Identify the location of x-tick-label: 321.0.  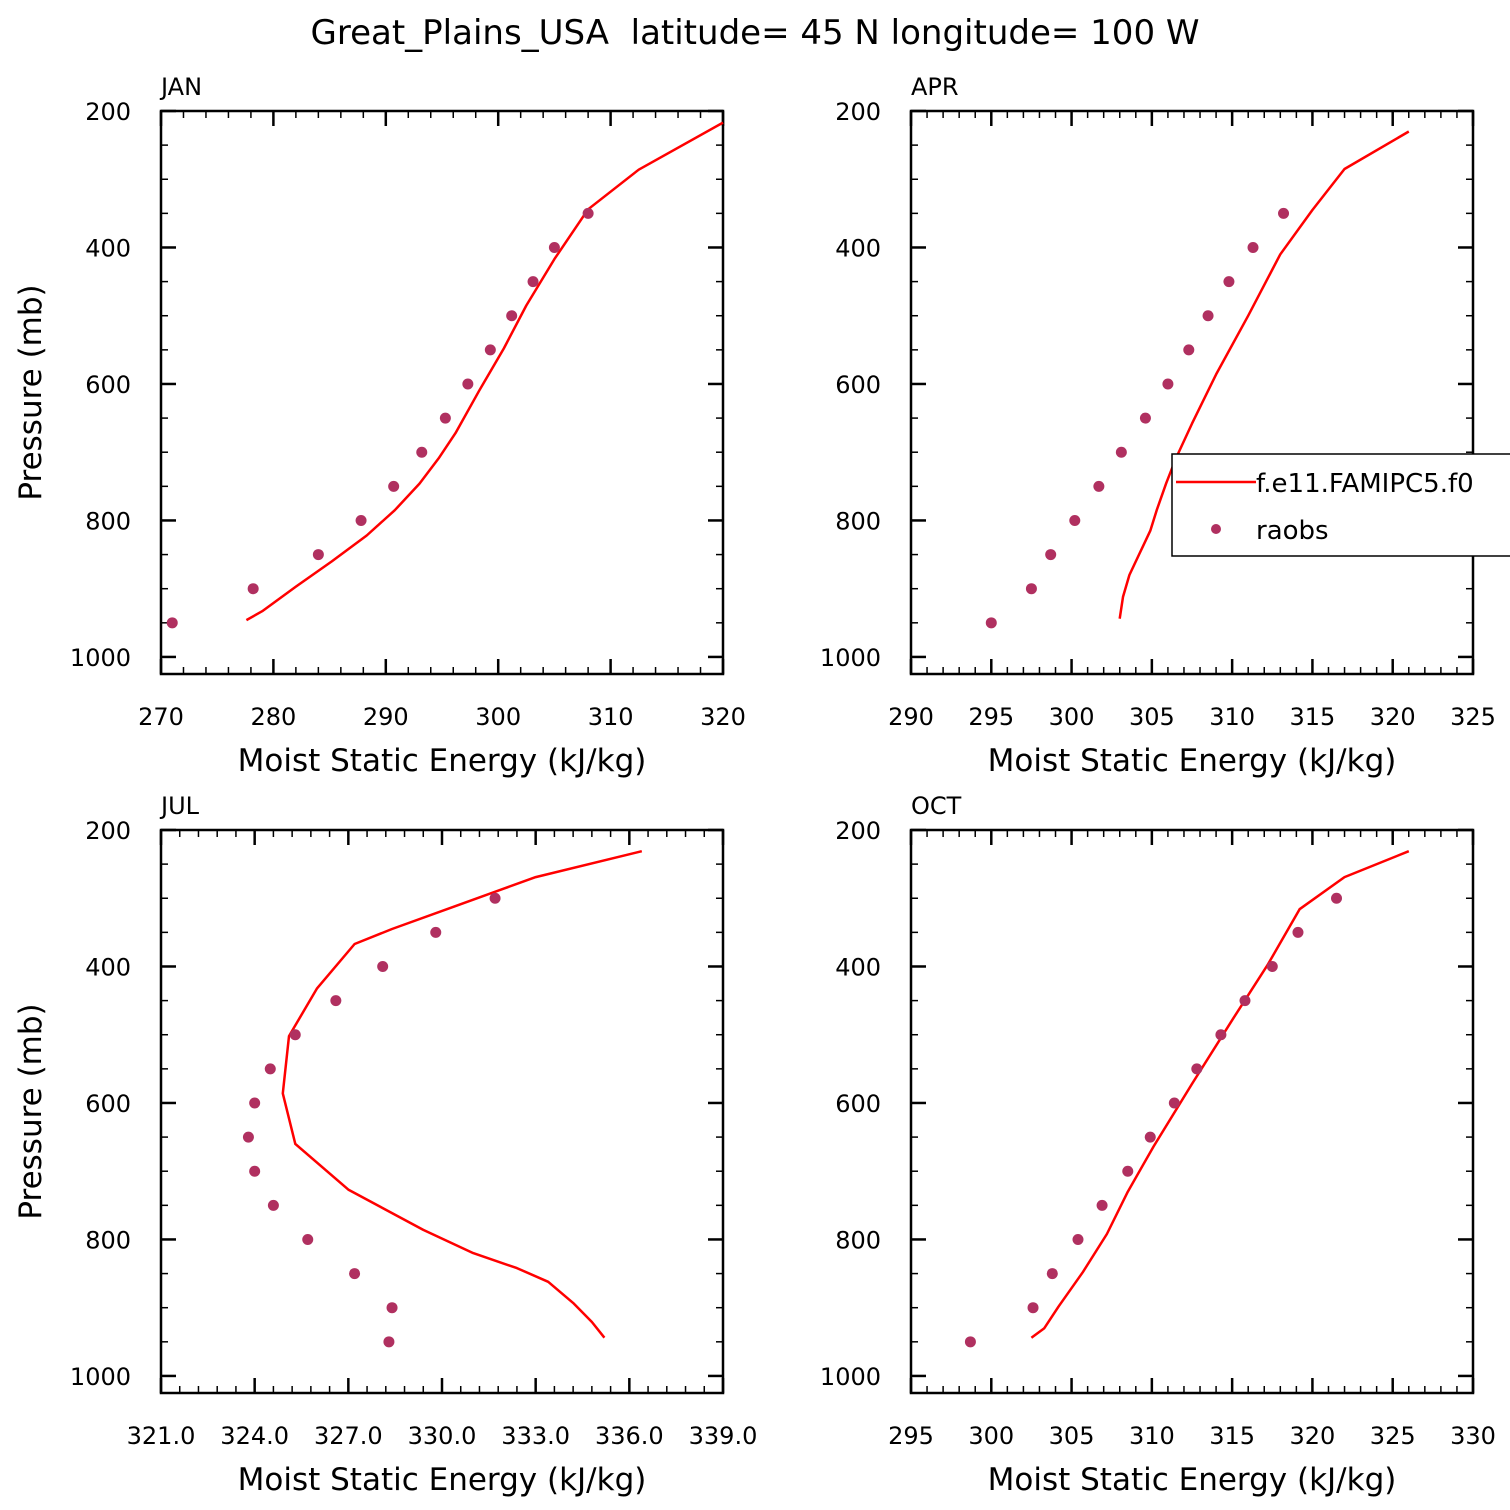
(161, 1436).